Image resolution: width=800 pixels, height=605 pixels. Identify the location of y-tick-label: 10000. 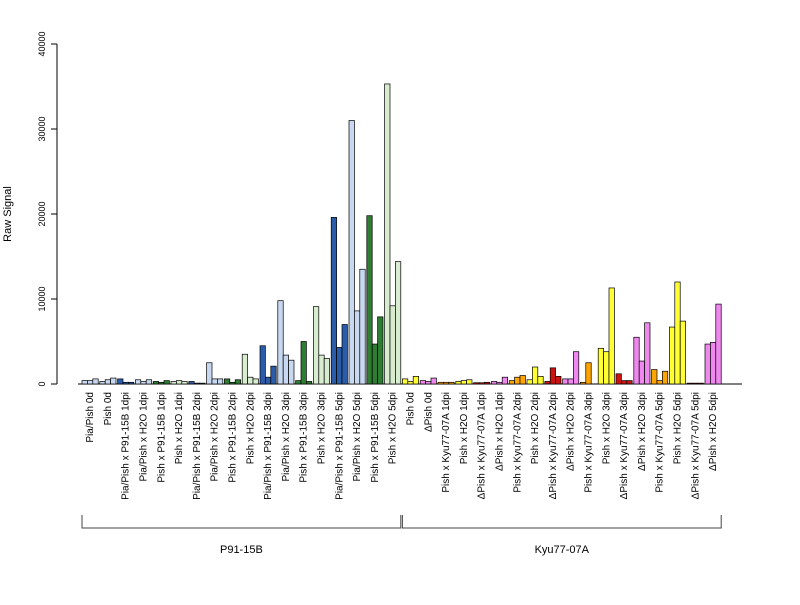
(42, 298).